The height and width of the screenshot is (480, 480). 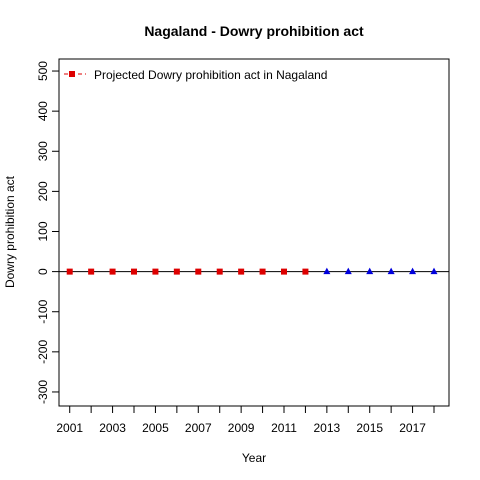 I want to click on y-tick-label: 100, so click(x=43, y=231).